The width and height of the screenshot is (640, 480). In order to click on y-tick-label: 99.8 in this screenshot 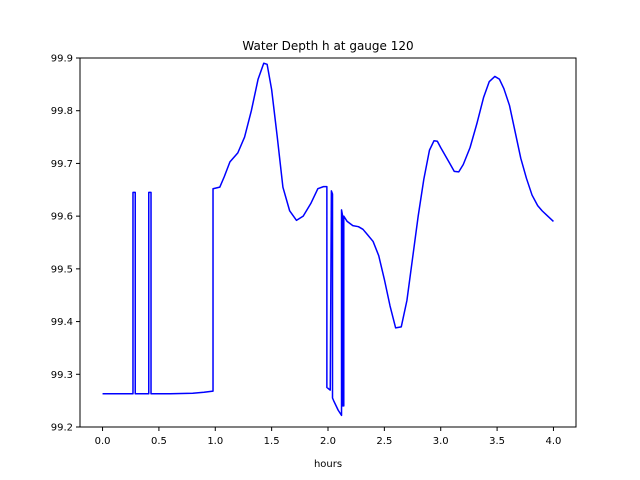, I will do `click(62, 111)`.